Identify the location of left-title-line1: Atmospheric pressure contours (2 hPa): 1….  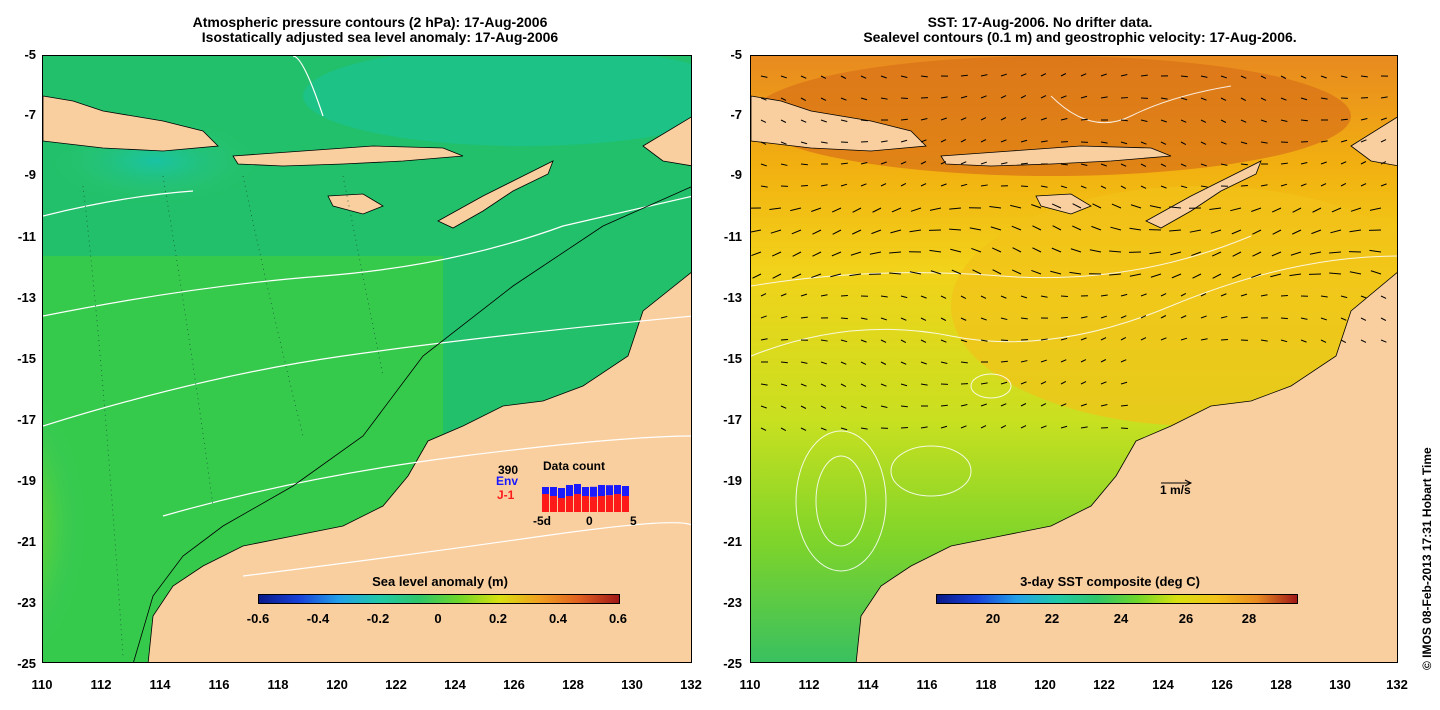
(370, 22).